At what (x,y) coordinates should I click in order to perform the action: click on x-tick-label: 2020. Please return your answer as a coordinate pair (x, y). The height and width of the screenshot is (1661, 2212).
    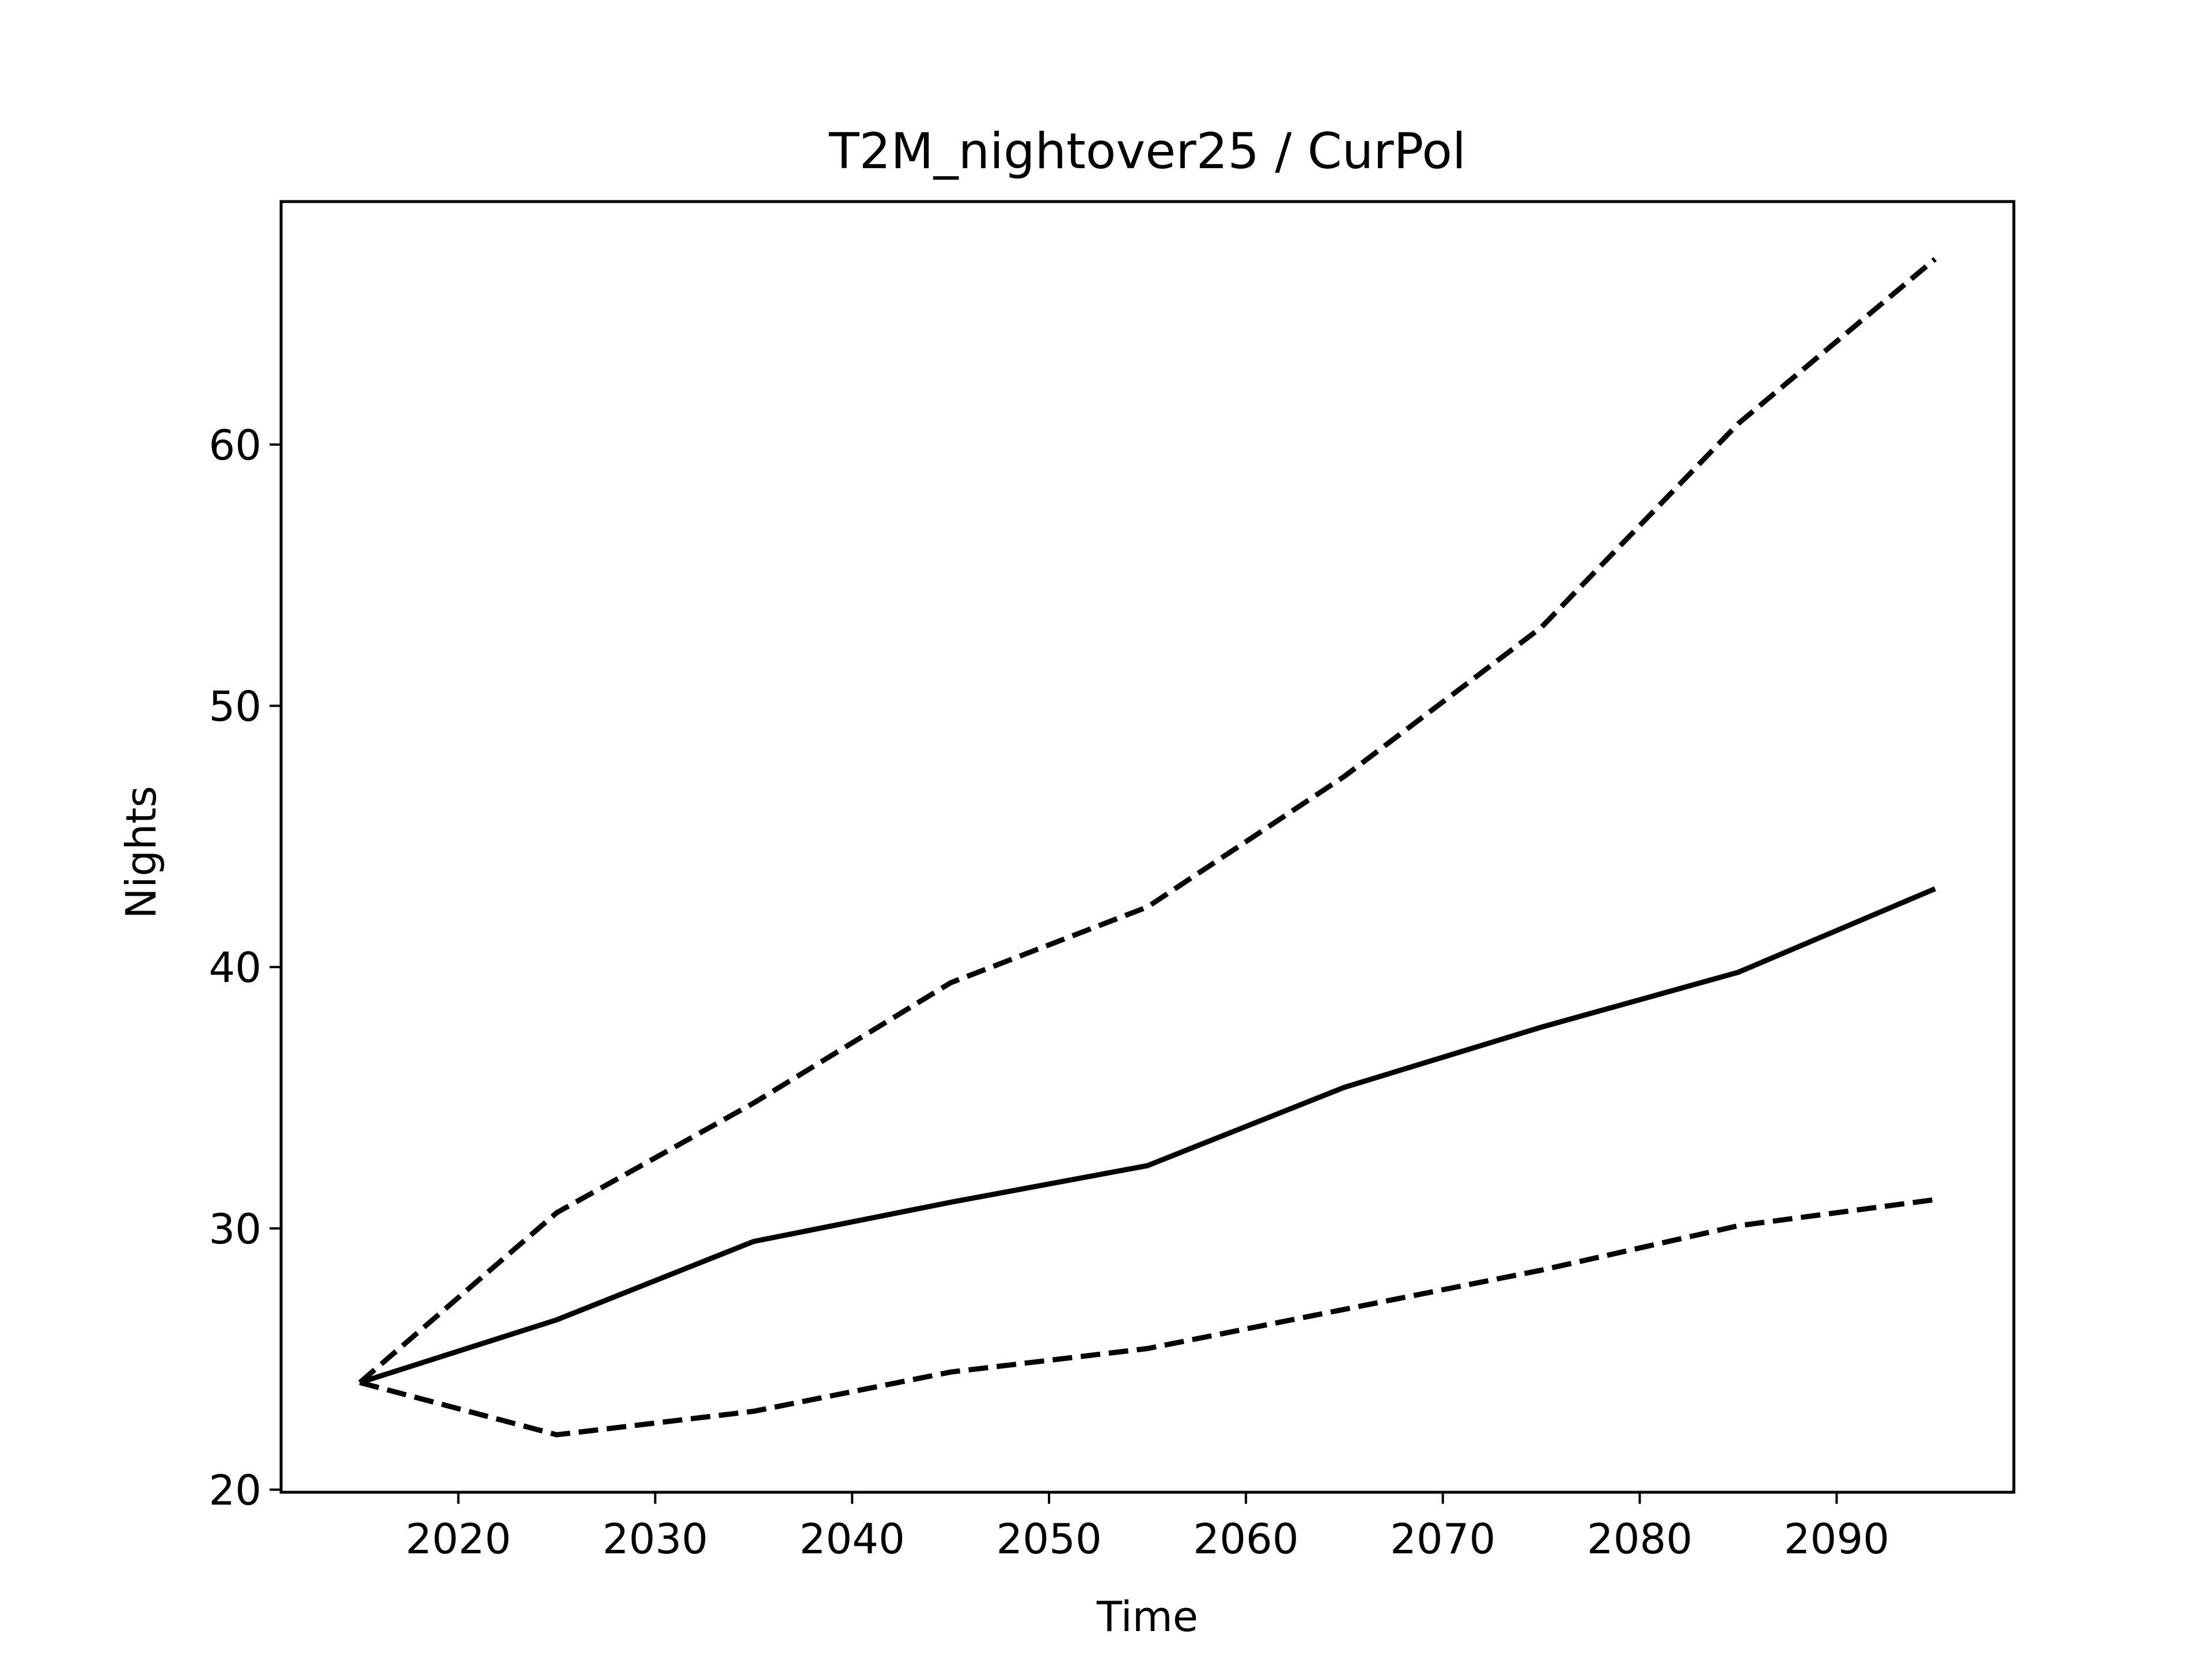
    Looking at the image, I should click on (458, 1539).